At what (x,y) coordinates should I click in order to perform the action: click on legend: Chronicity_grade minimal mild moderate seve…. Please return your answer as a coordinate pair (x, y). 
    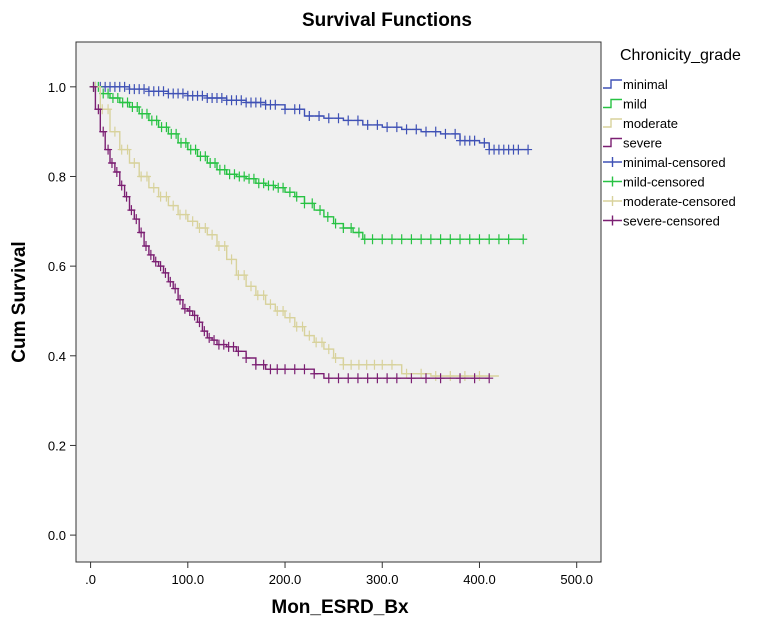
    Looking at the image, I should click on (672, 138).